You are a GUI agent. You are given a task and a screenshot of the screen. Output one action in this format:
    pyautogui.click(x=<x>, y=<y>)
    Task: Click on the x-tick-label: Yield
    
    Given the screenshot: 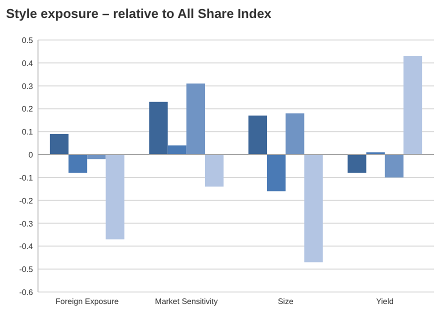 What is the action you would take?
    pyautogui.click(x=385, y=301)
    